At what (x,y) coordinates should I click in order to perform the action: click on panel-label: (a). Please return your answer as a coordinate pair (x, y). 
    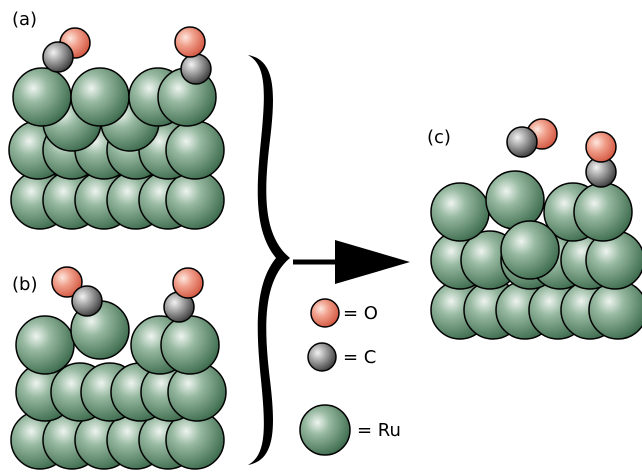
    Looking at the image, I should click on (24, 19).